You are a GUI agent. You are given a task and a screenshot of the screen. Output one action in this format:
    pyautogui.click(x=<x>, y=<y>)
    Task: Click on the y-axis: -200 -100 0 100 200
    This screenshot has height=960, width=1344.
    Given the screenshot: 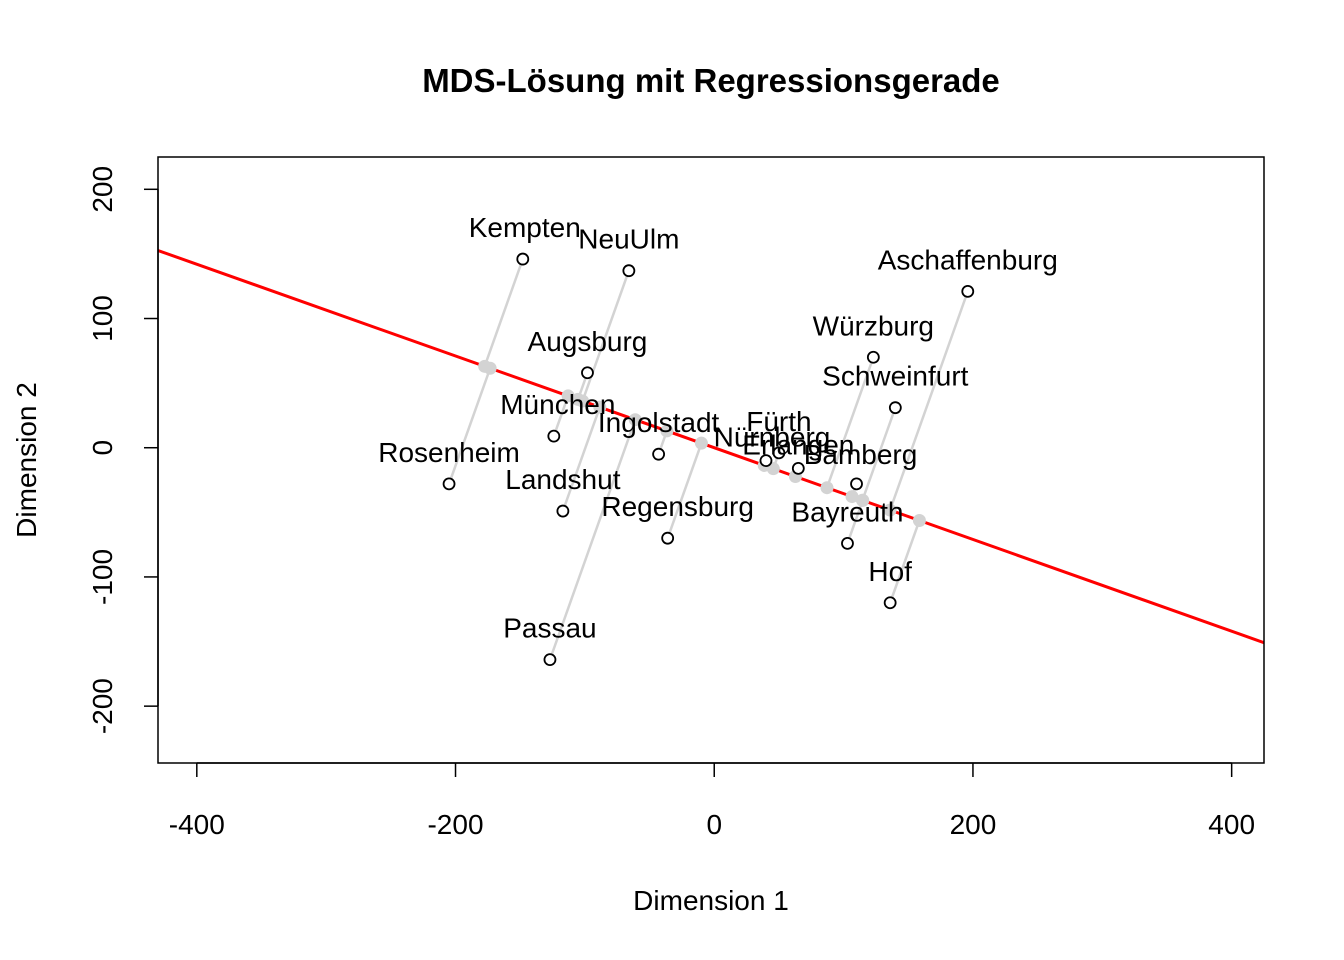 What is the action you would take?
    pyautogui.click(x=123, y=450)
    